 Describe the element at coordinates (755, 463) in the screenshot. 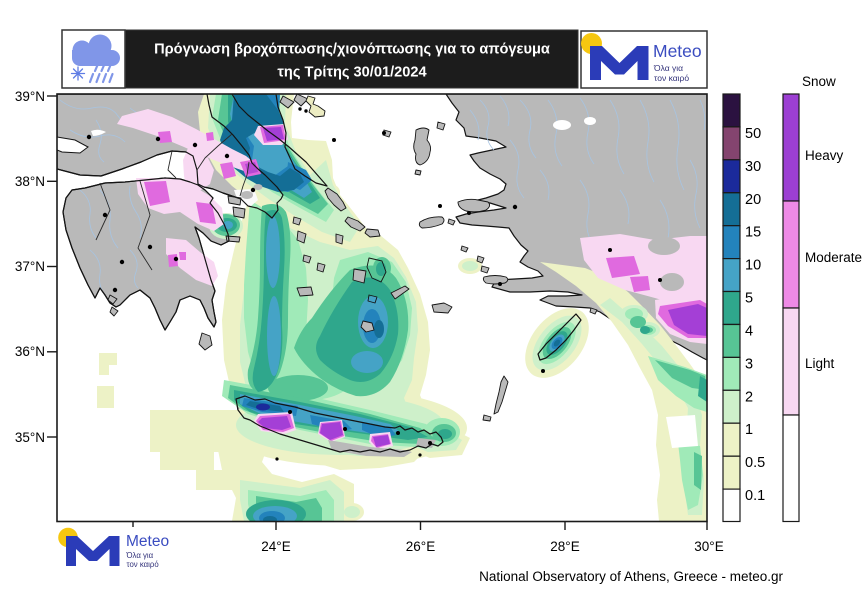

I see `svg-text: 0.5` at that location.